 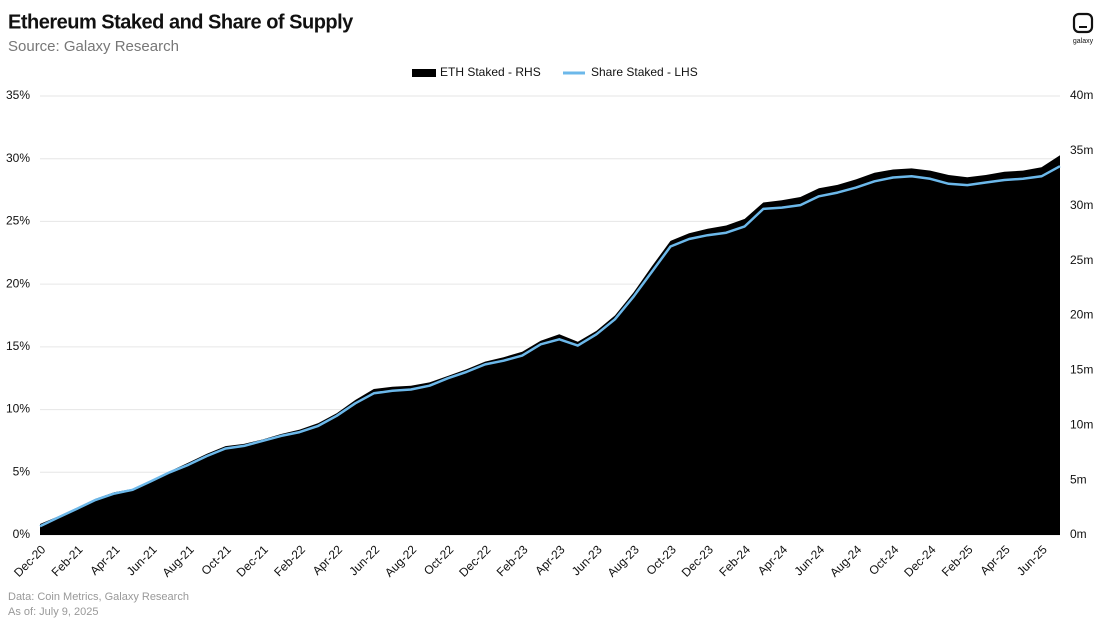 I want to click on y2-tick-label: 30m, so click(x=1081, y=205).